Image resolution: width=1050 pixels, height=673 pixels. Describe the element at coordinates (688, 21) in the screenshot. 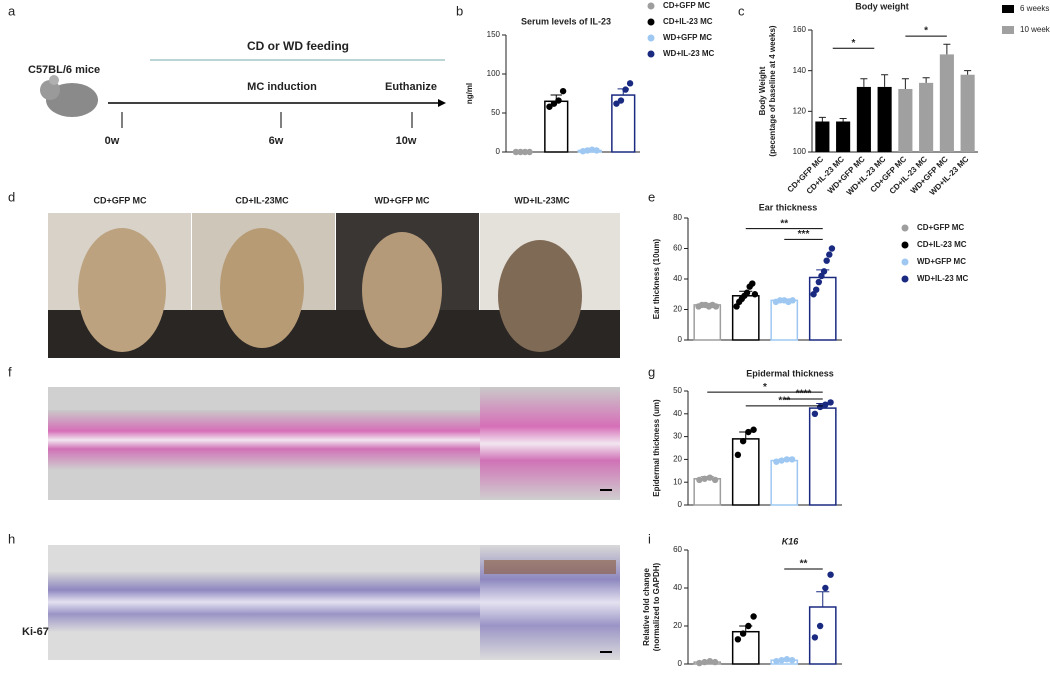

I see `legend-label: CD+IL-23 MC` at that location.